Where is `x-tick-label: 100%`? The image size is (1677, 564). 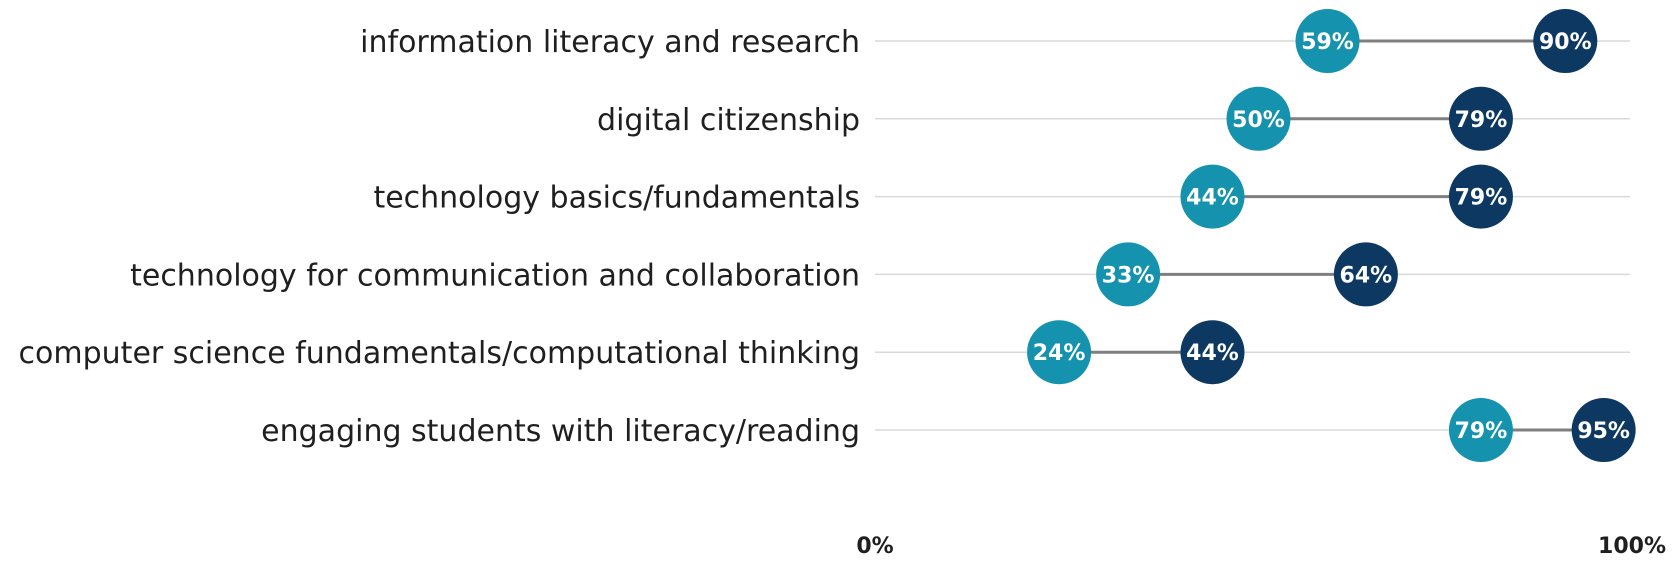
x-tick-label: 100% is located at coordinates (1632, 546).